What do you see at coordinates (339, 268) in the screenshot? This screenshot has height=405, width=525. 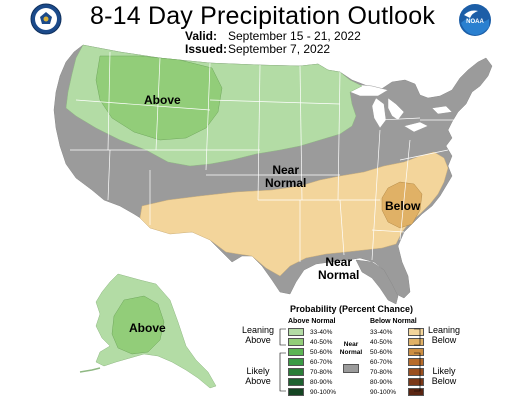 I see `label-near-normal-south: Near Normal` at bounding box center [339, 268].